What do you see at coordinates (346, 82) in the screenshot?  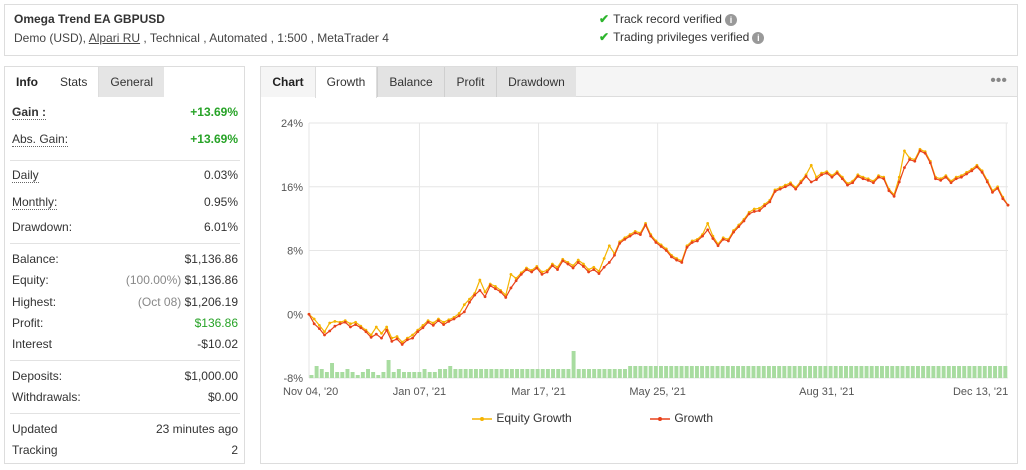 I see `tab-growth: Growth` at bounding box center [346, 82].